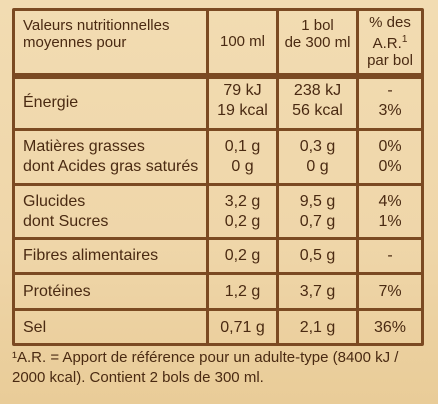 The width and height of the screenshot is (438, 404). I want to click on header-ar: % des A.R.1 par bol, so click(390, 41).